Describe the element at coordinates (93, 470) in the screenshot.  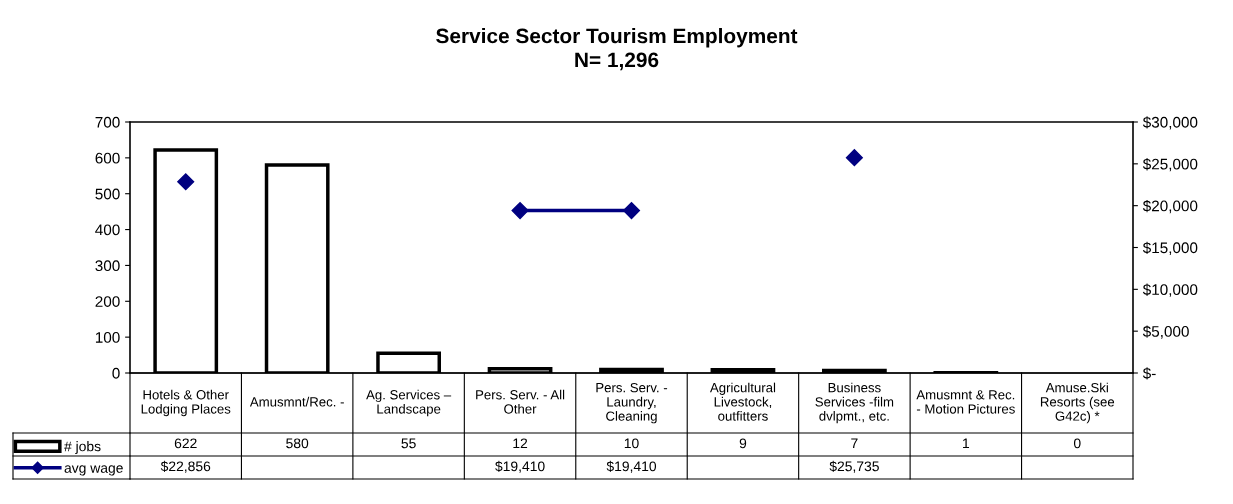
I see `legend-label: avg wage` at that location.